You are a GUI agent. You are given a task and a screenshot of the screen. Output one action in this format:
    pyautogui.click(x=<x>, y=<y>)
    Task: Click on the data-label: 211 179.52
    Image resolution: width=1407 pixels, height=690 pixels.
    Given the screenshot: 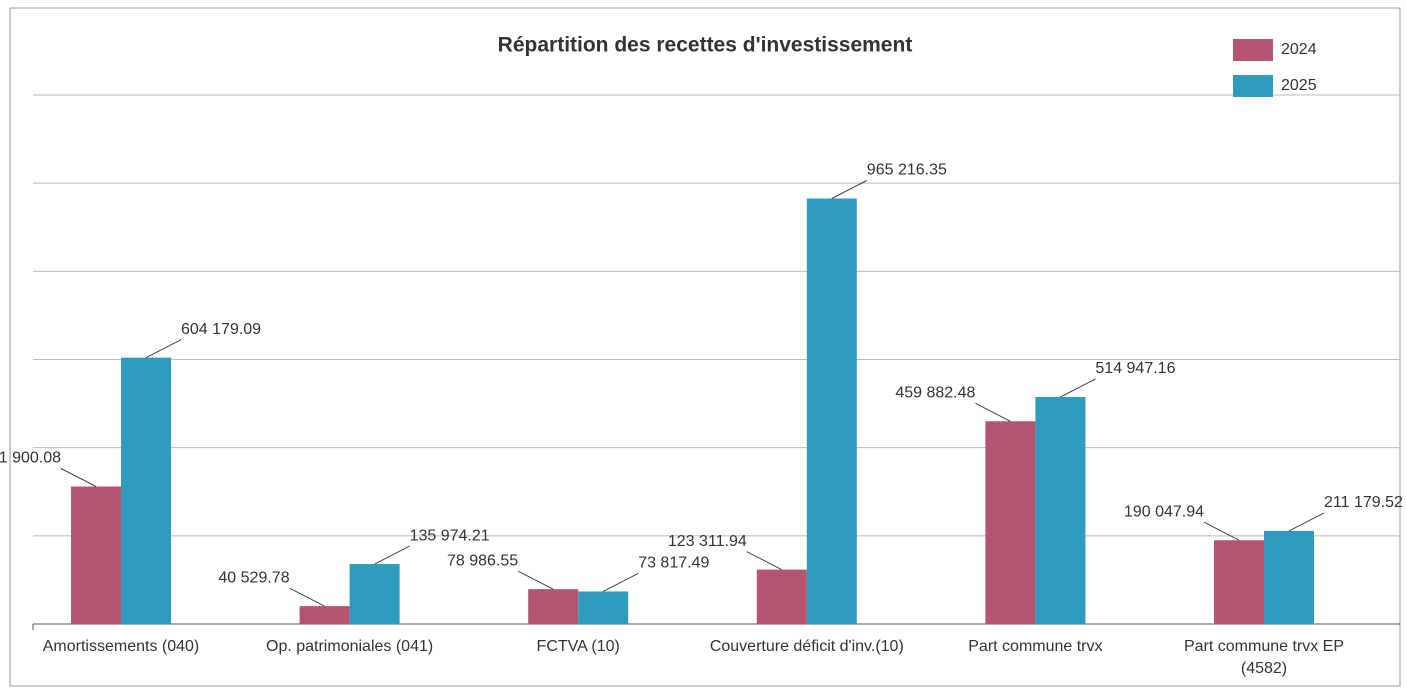 What is the action you would take?
    pyautogui.click(x=1363, y=502)
    